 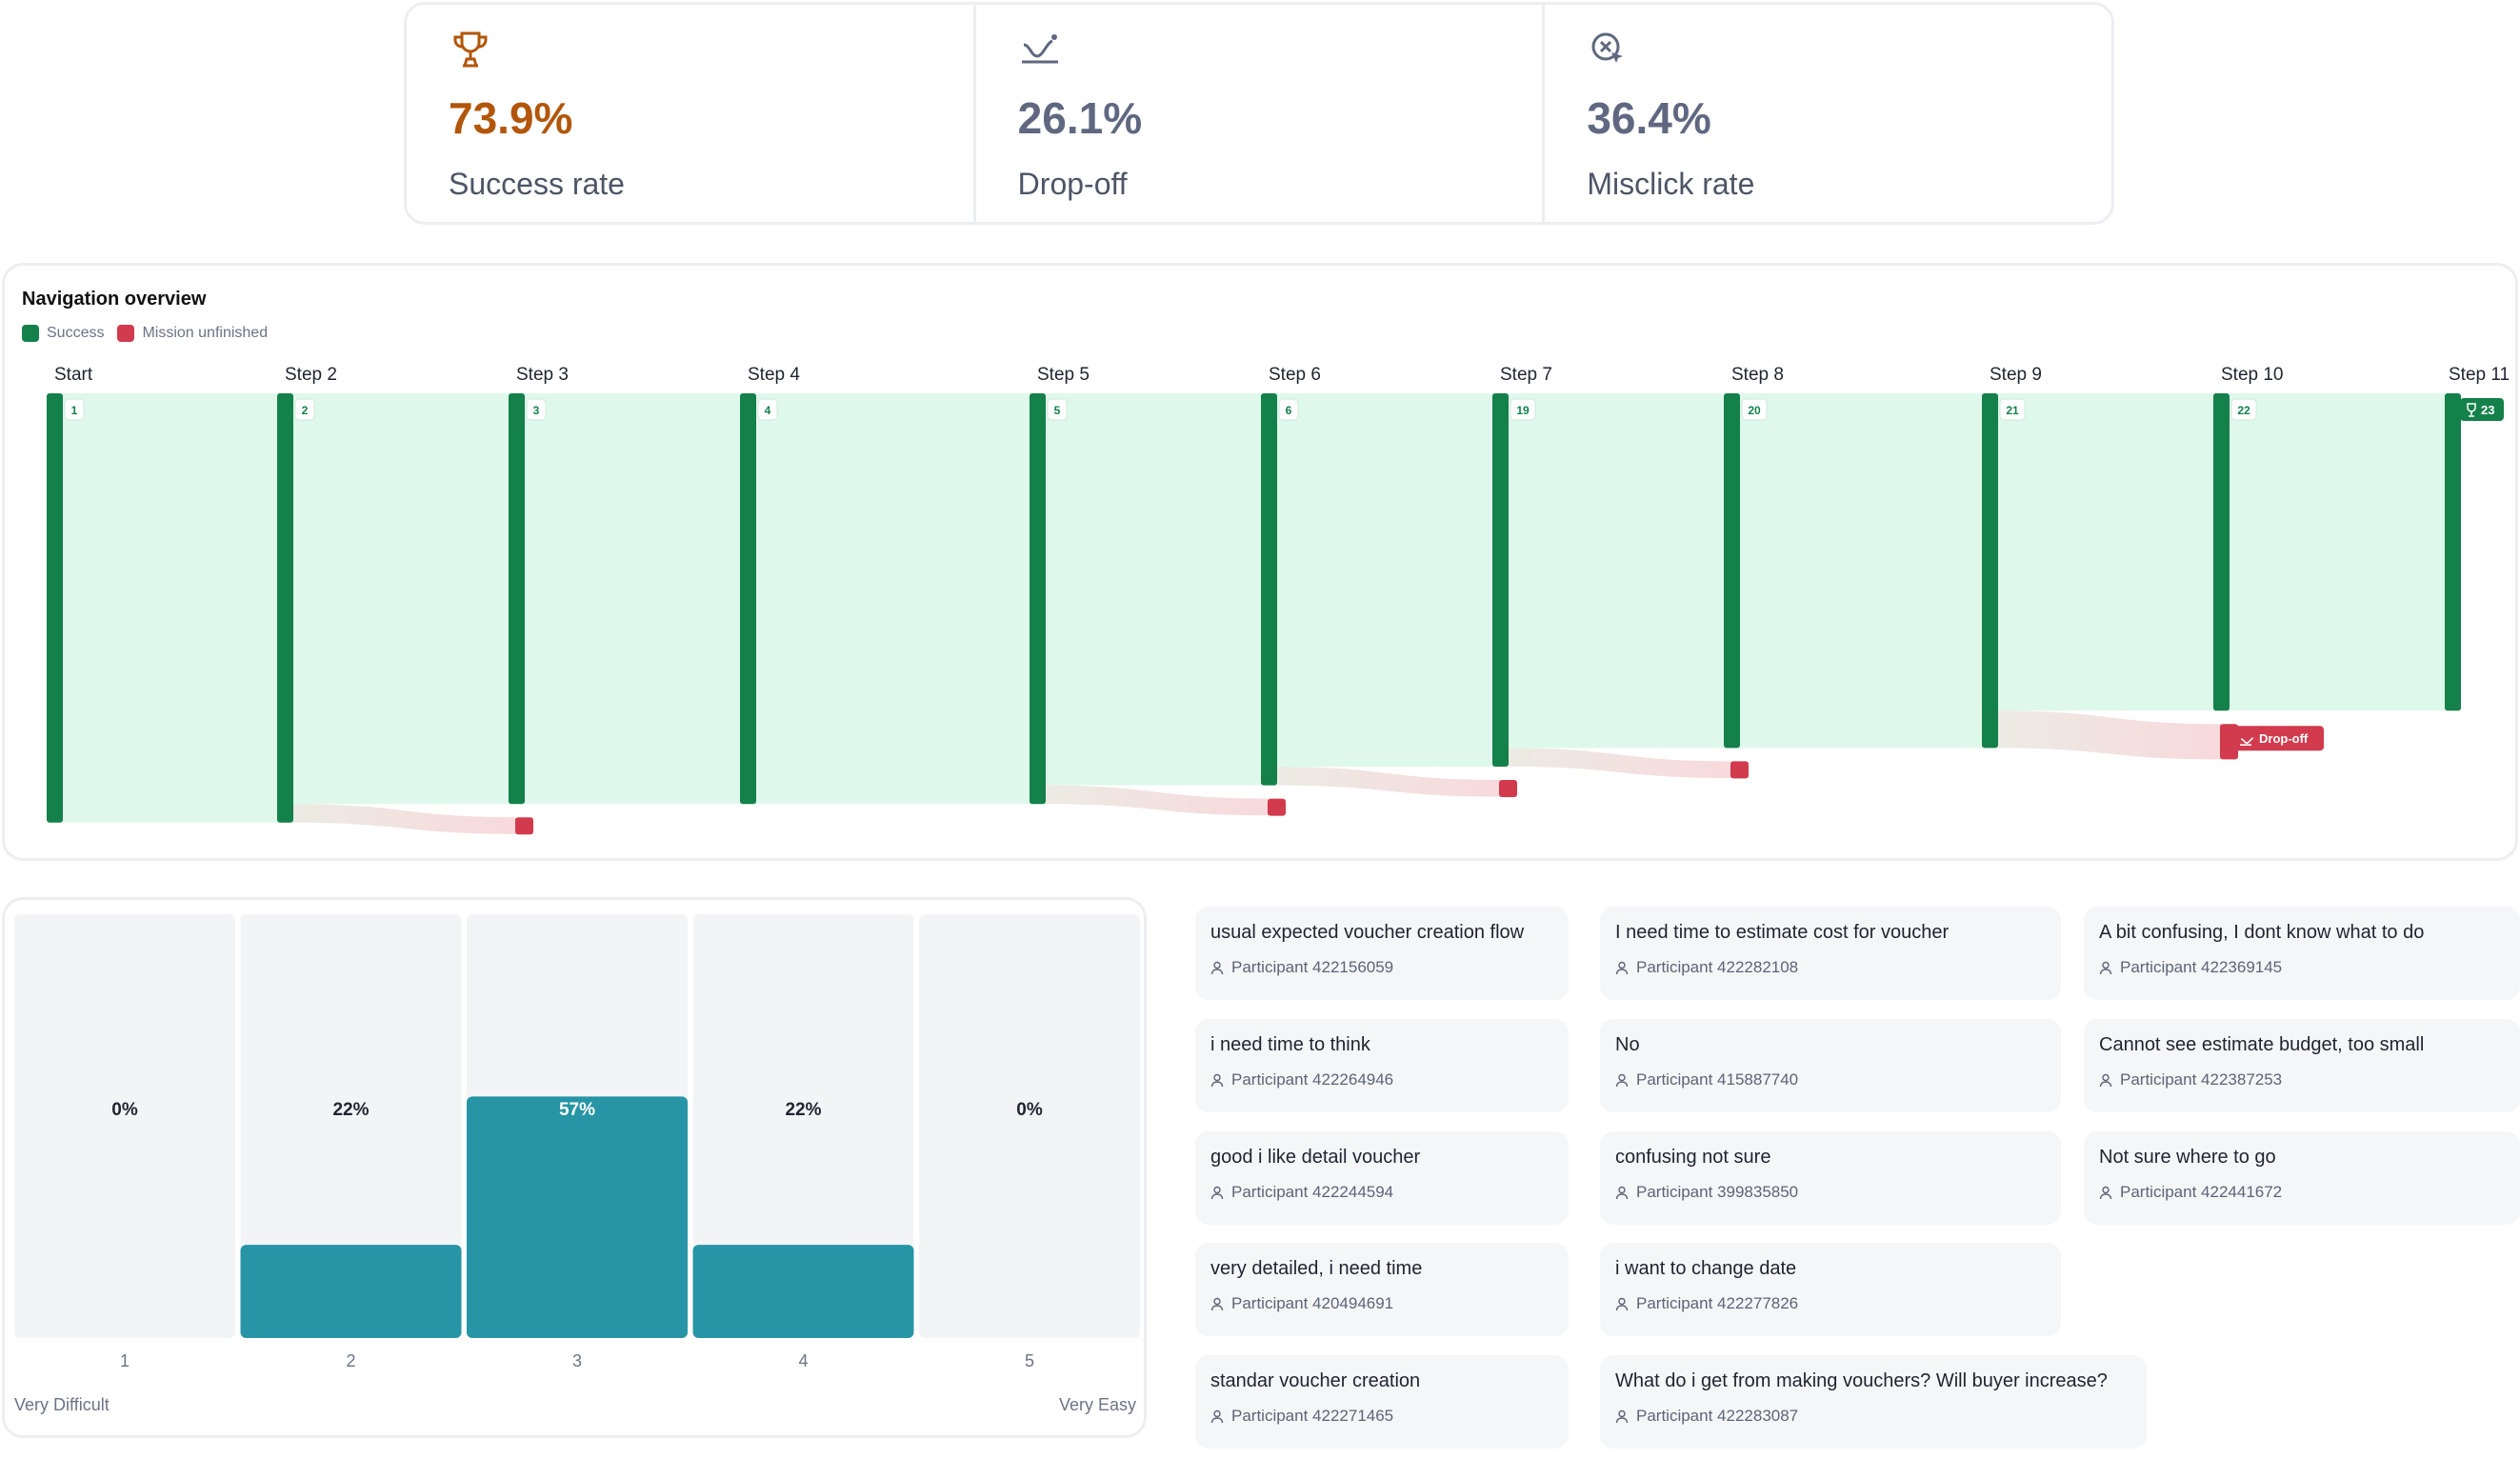 What do you see at coordinates (1097, 1404) in the screenshot?
I see `very-easy-label: Very Easy` at bounding box center [1097, 1404].